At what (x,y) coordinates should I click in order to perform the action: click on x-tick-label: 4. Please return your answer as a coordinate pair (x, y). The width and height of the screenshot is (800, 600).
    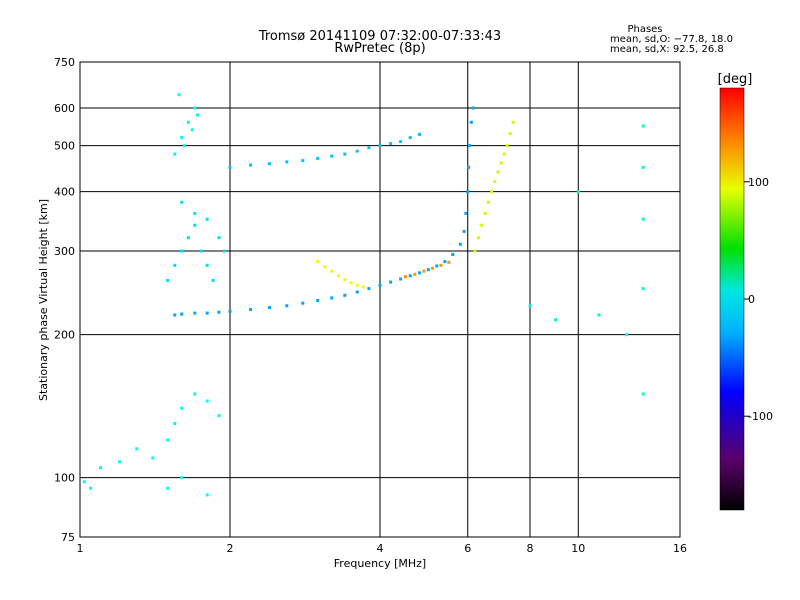
    Looking at the image, I should click on (380, 548).